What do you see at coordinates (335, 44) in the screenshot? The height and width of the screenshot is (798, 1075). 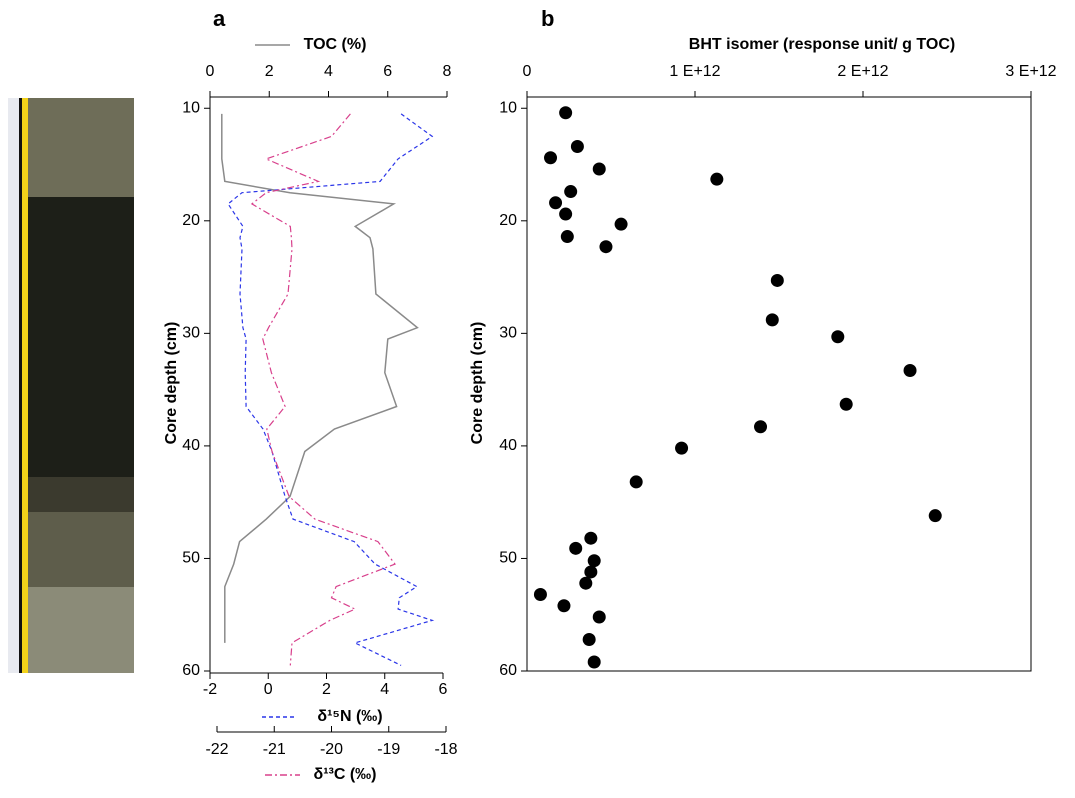 I see `legend-label: TOC (%)` at bounding box center [335, 44].